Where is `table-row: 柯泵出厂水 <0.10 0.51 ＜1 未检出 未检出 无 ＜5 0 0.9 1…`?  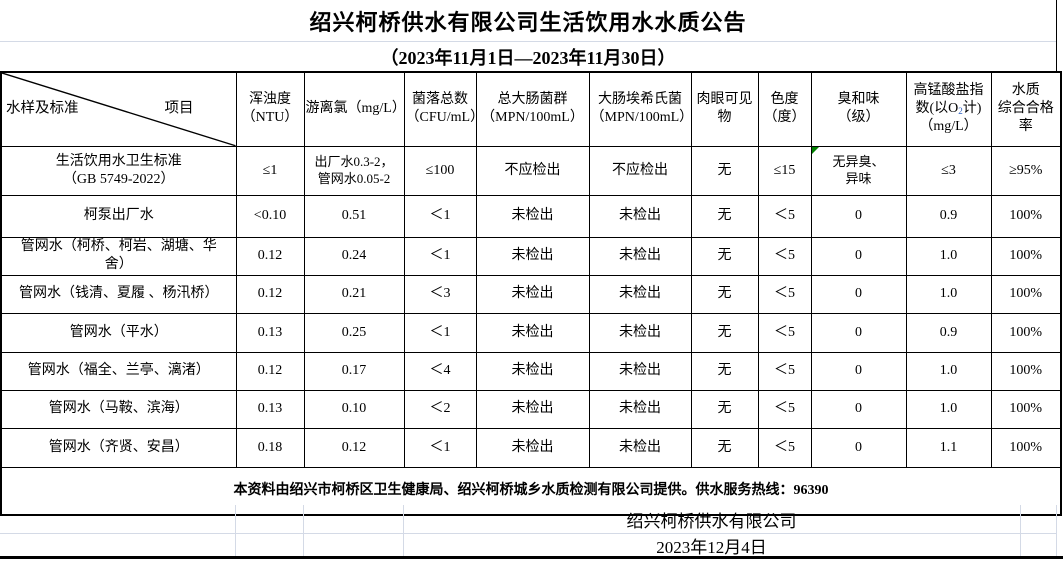
table-row: 柯泵出厂水 <0.10 0.51 ＜1 未检出 未检出 无 ＜5 0 0.9 1… is located at coordinates (531, 216).